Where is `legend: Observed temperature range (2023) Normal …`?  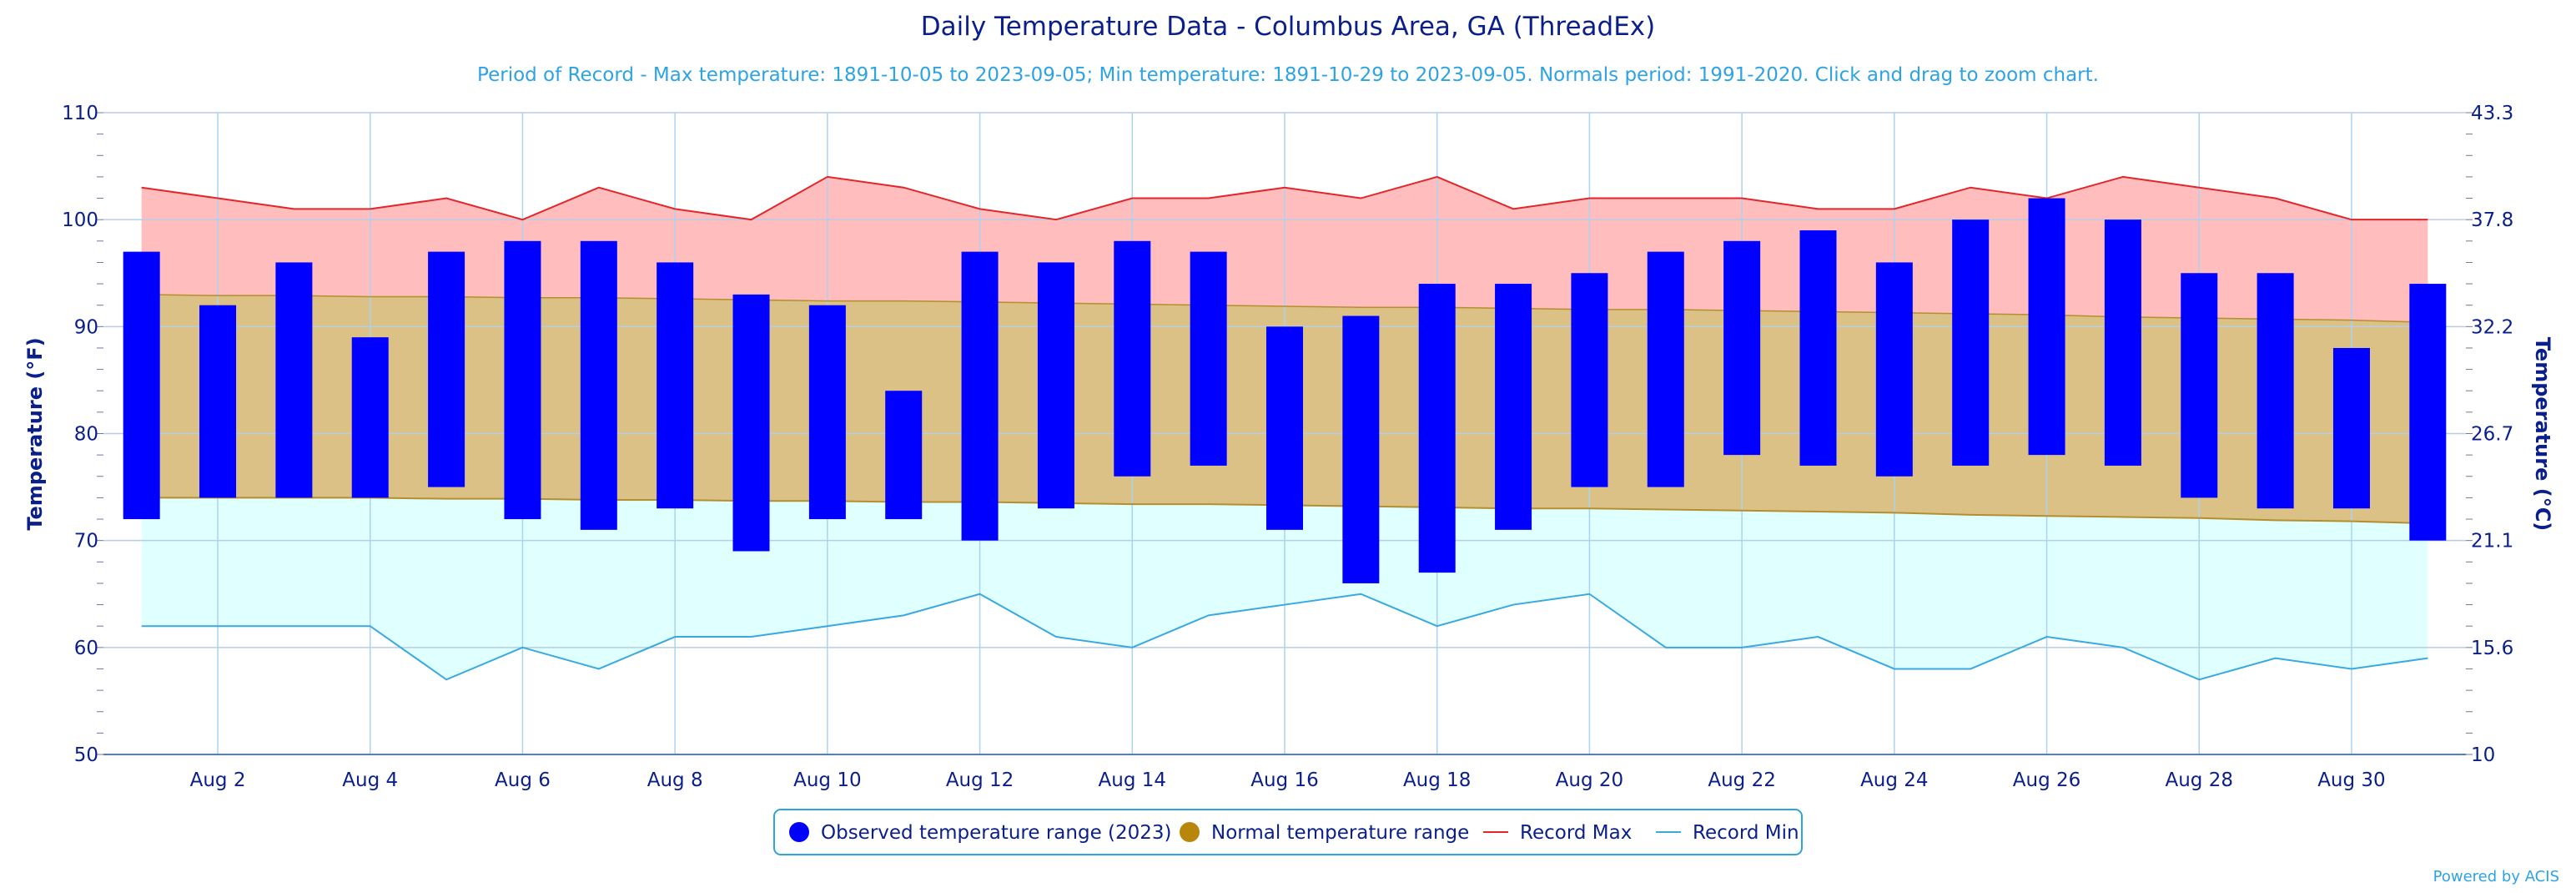 legend: Observed temperature range (2023) Normal … is located at coordinates (1288, 832).